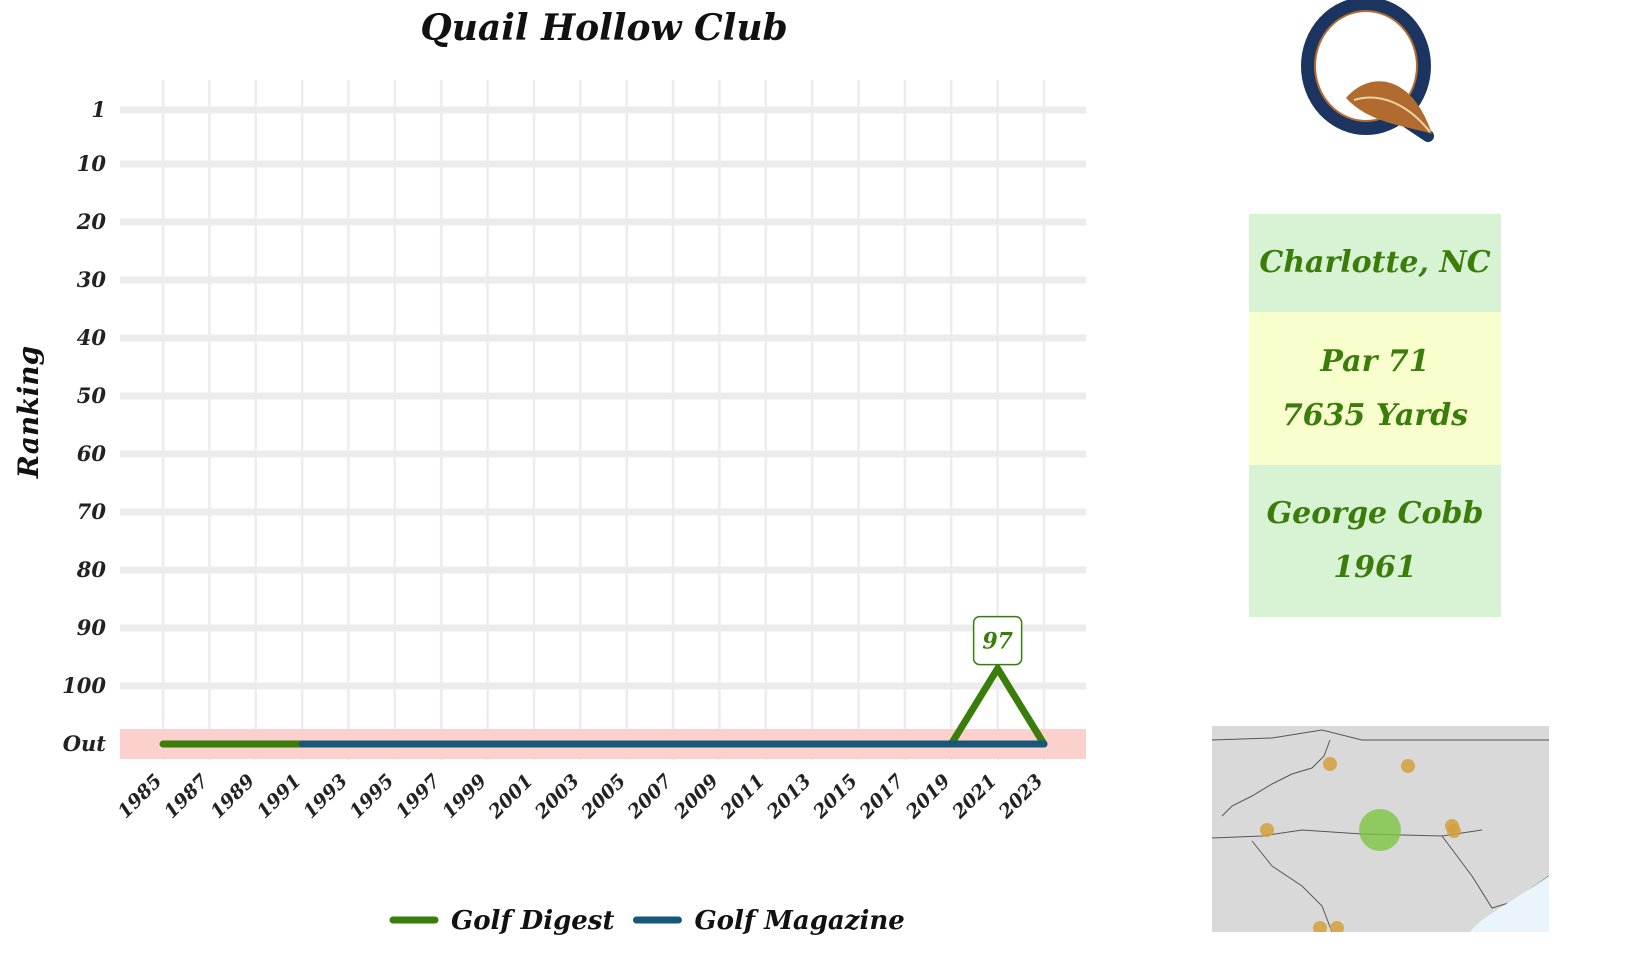 Image resolution: width=1632 pixels, height=960 pixels. Describe the element at coordinates (92, 453) in the screenshot. I see `y-tick-label: 60` at that location.